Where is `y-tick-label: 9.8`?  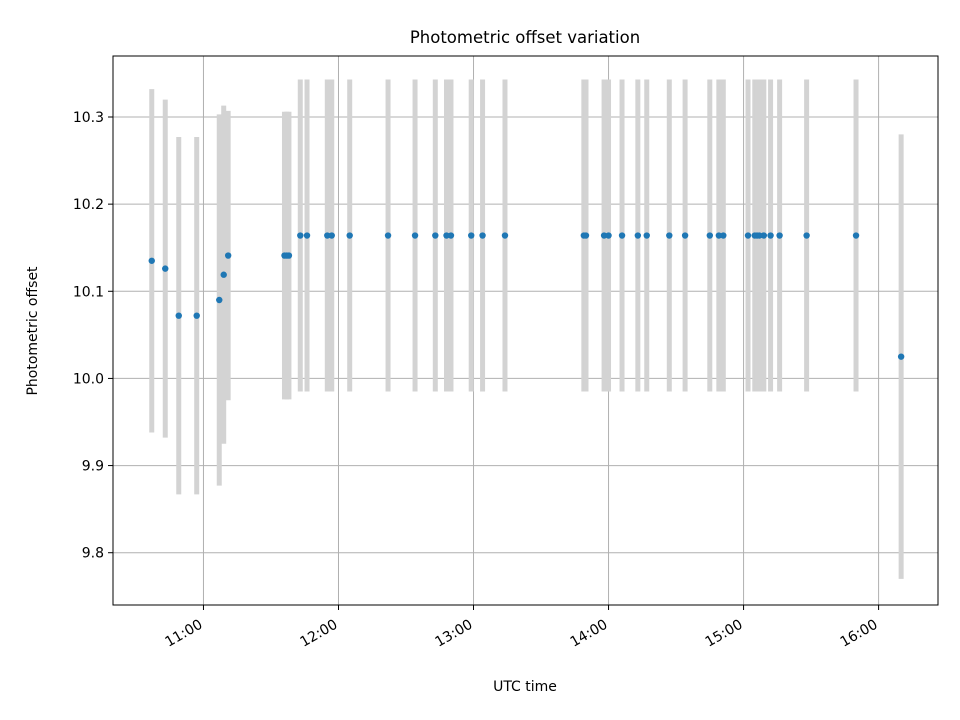 y-tick-label: 9.8 is located at coordinates (93, 554).